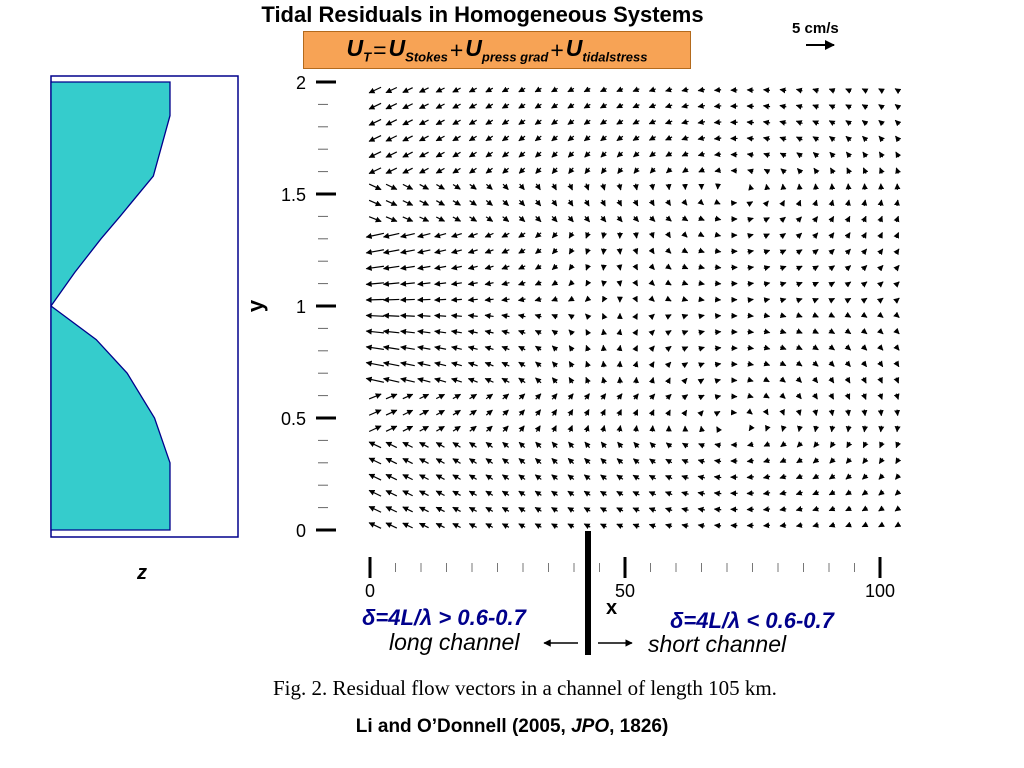 This screenshot has height=768, width=1024. Describe the element at coordinates (482, 14) in the screenshot. I see `slide-title: Tidal Residuals in Homogeneous Systems` at that location.